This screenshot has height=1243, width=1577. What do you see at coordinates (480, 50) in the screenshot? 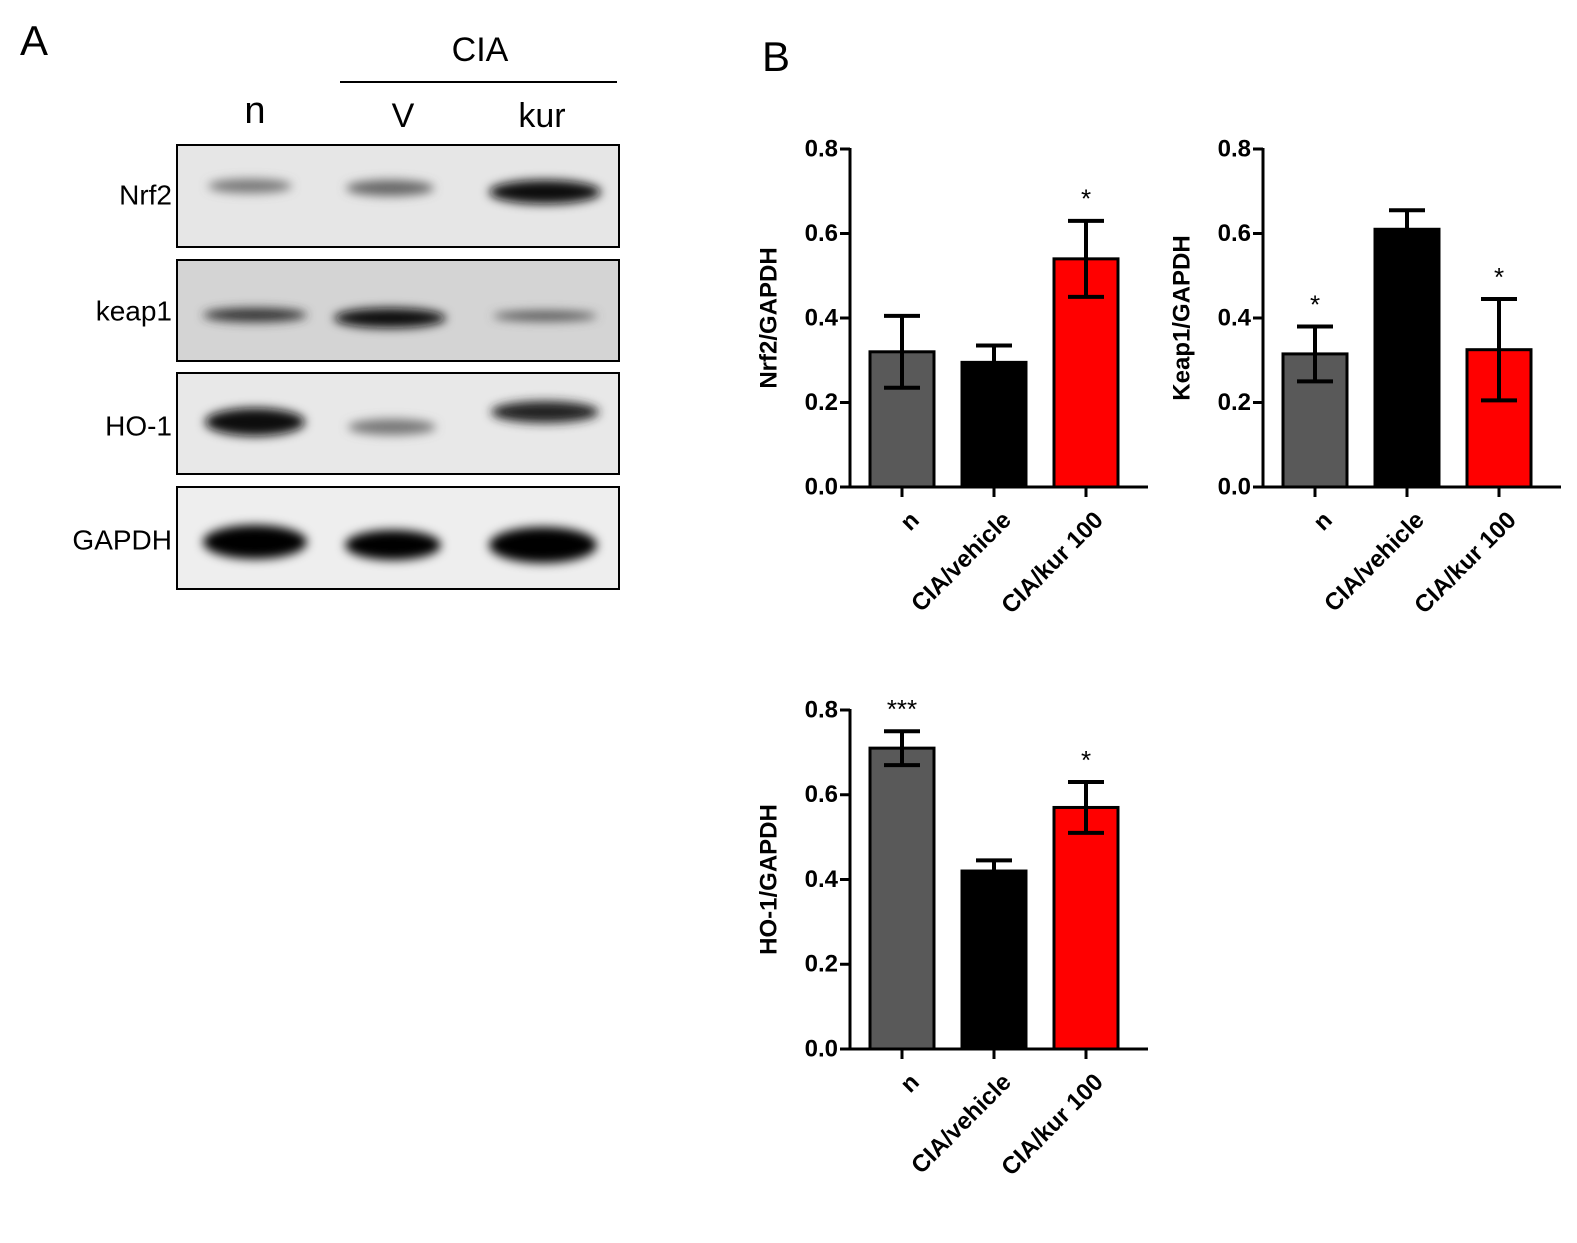
I see `group-label: CIA` at bounding box center [480, 50].